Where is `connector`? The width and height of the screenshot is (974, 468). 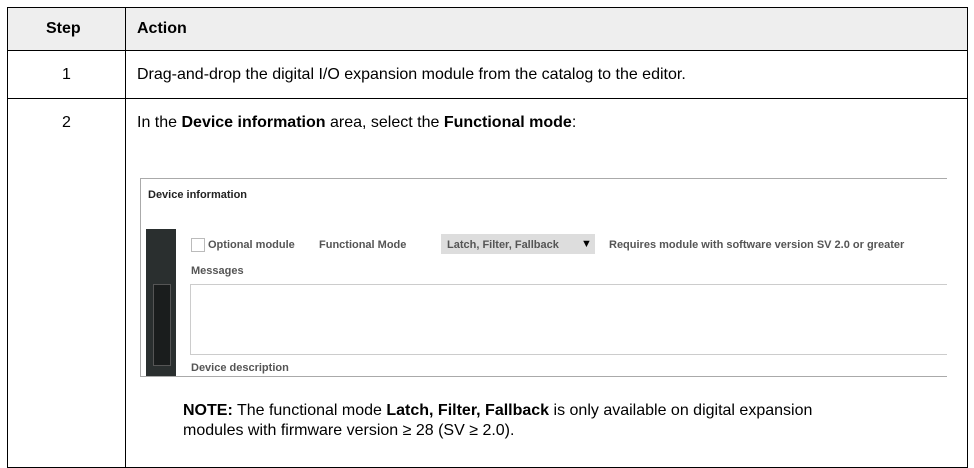 connector is located at coordinates (162, 325).